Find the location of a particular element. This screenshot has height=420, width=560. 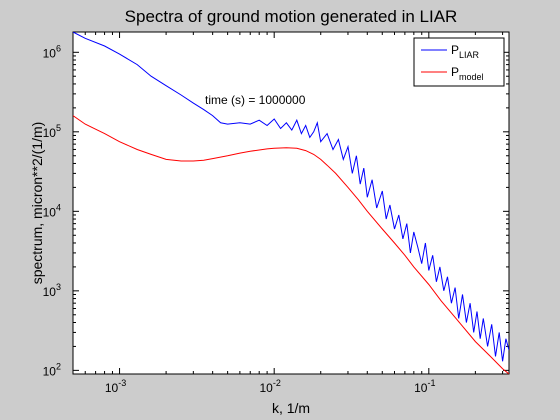

legend-label-model: Pmodel is located at coordinates (467, 73).